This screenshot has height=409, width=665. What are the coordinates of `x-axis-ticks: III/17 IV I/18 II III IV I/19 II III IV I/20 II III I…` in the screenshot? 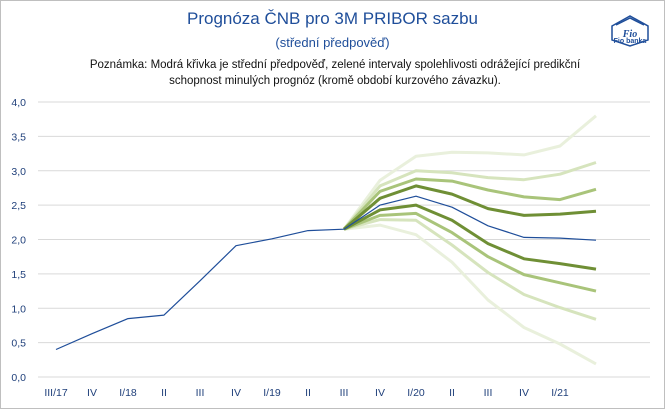 It's located at (306, 393).